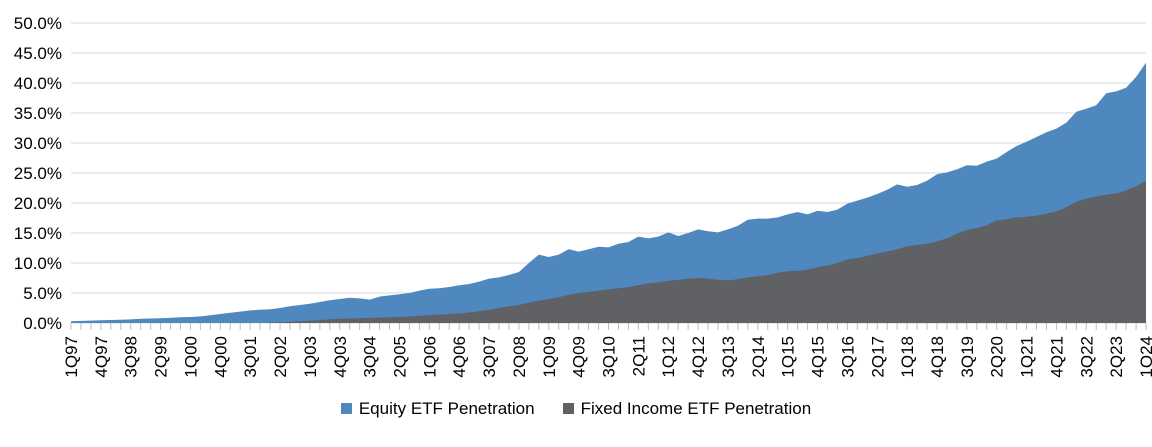 The width and height of the screenshot is (1152, 447). I want to click on x-axis-tick-label: 2Q05, so click(399, 357).